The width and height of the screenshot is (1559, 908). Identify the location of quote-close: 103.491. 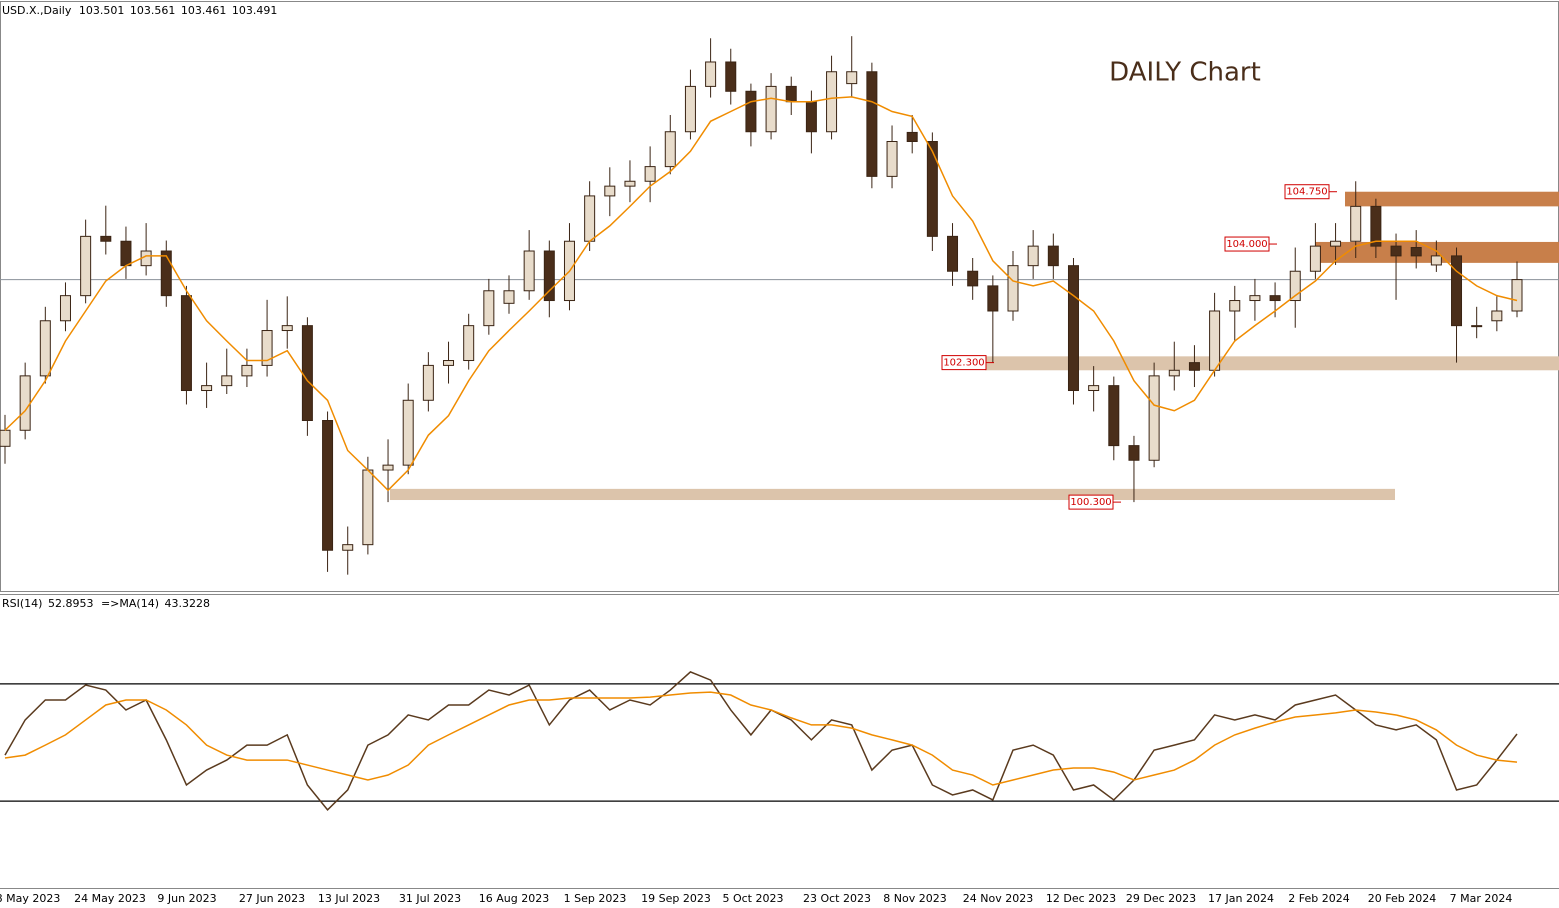
(255, 10).